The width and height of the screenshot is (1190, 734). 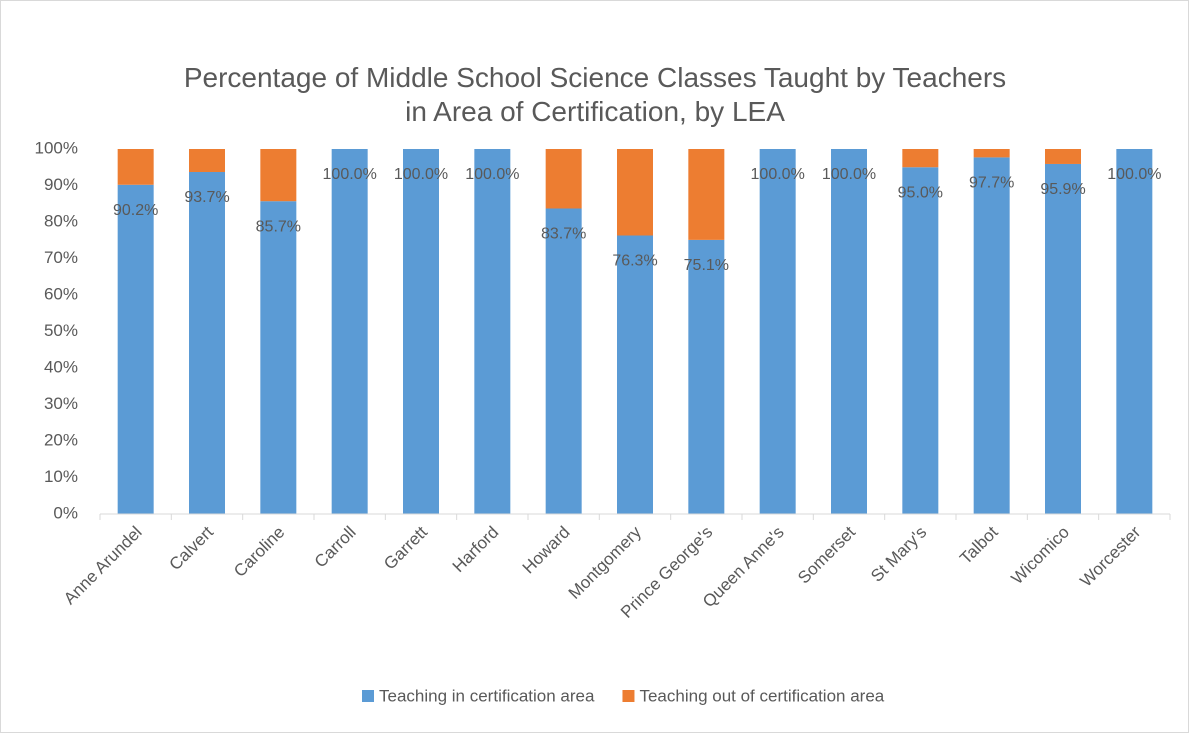 I want to click on legend-label: Teaching out of certification area, so click(x=761, y=695).